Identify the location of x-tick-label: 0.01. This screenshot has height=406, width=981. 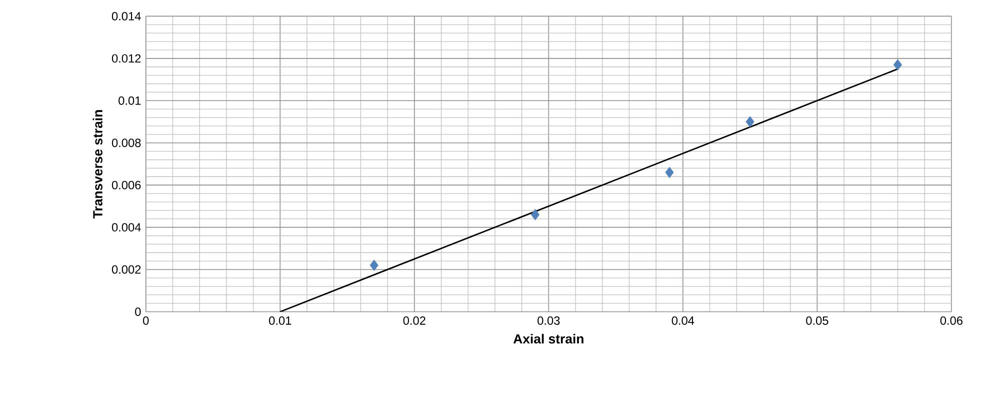
(280, 320).